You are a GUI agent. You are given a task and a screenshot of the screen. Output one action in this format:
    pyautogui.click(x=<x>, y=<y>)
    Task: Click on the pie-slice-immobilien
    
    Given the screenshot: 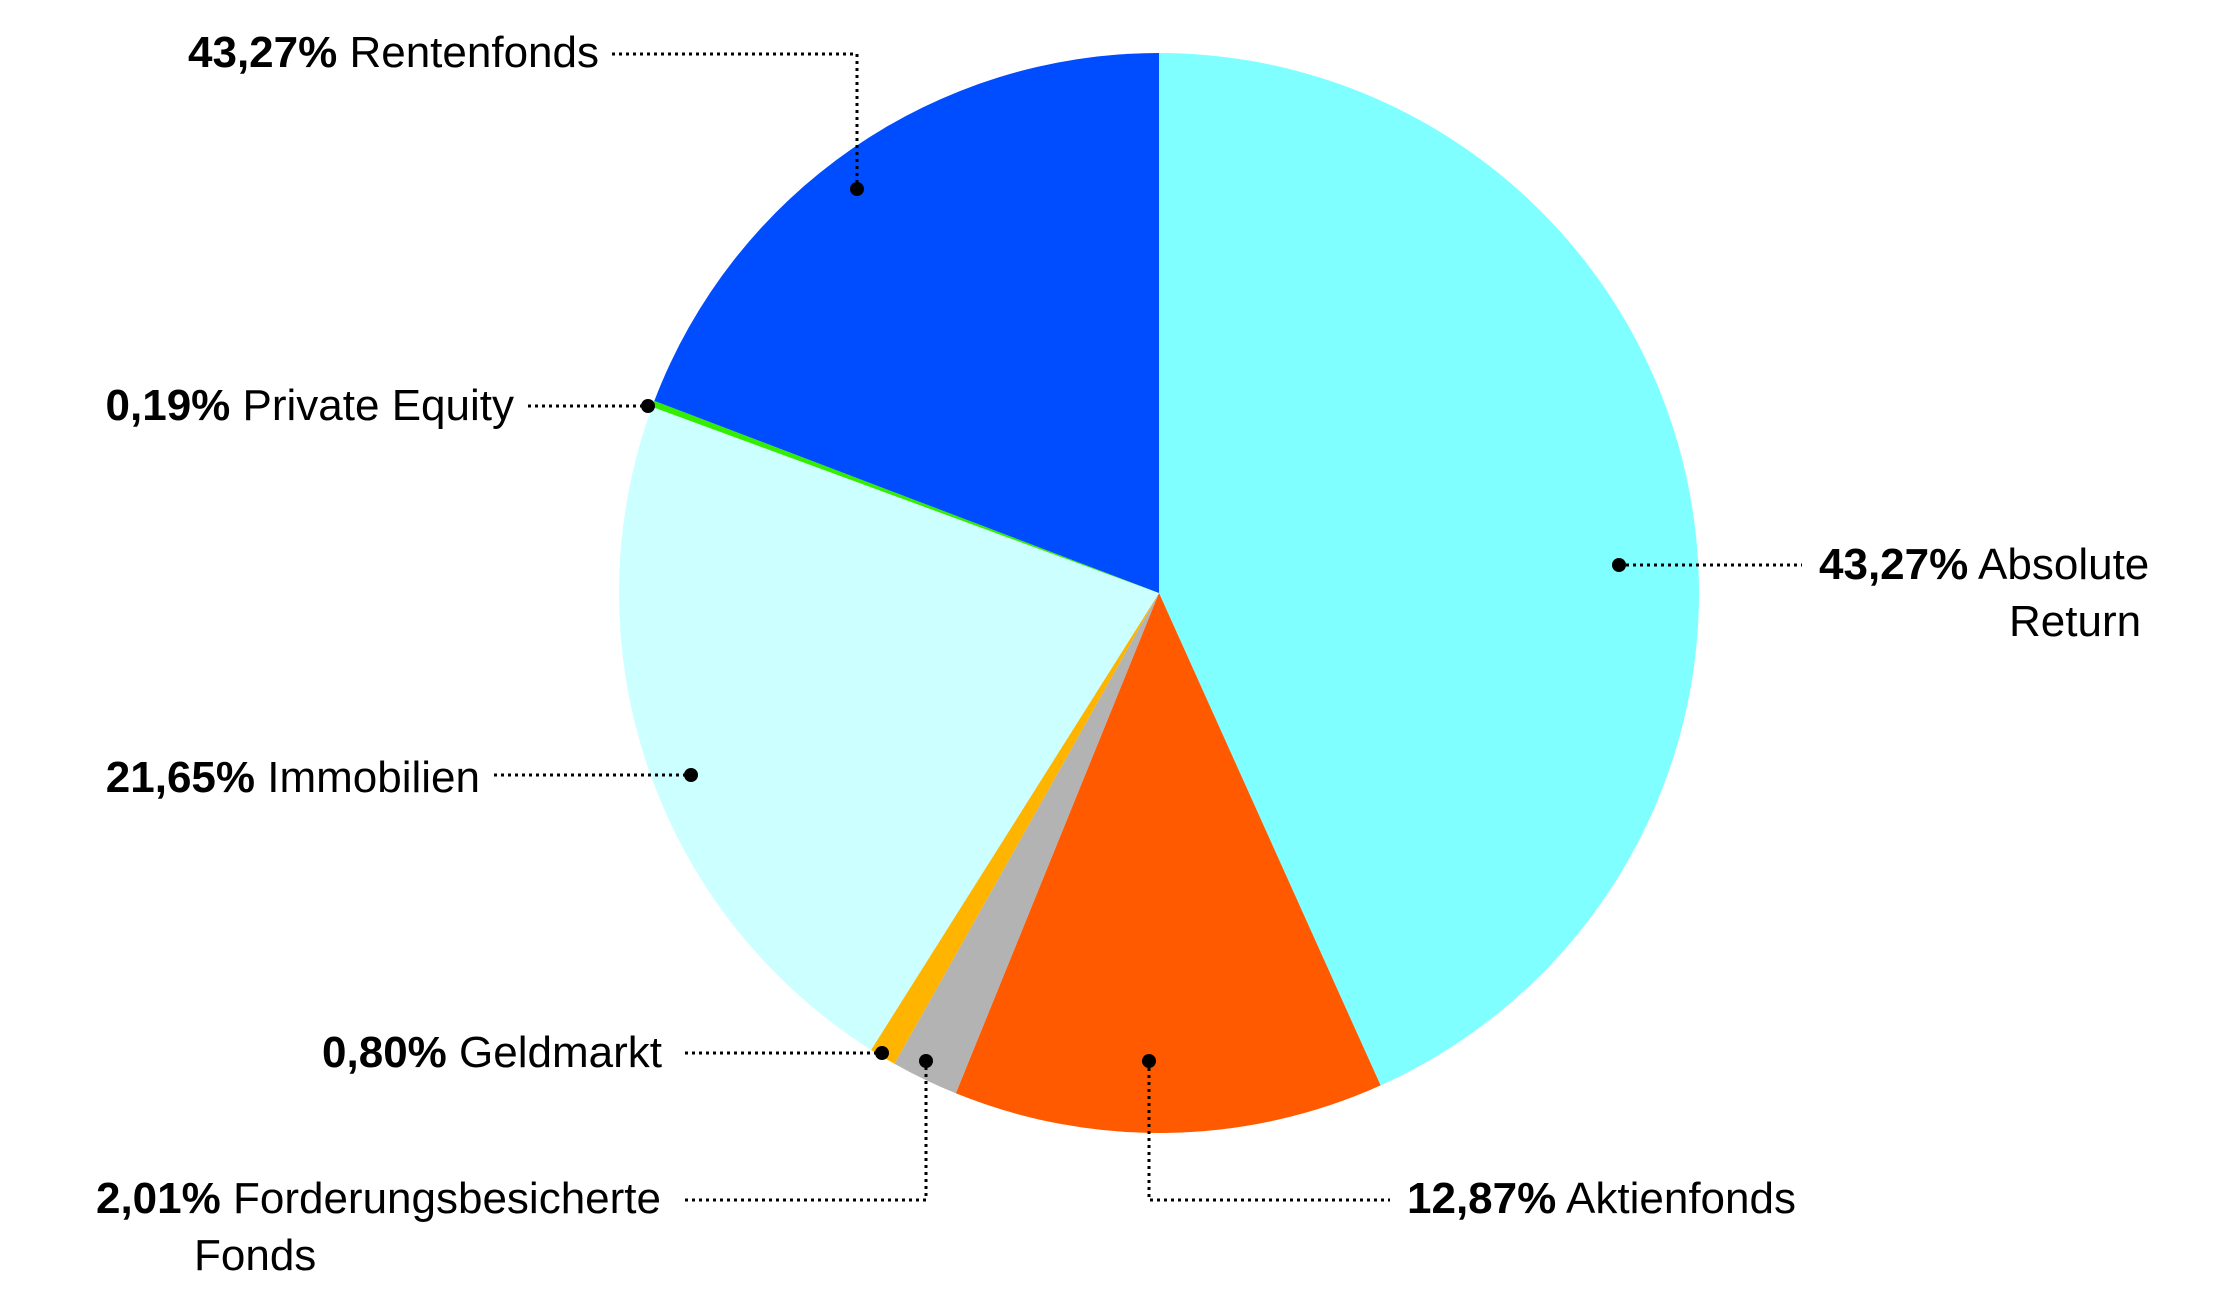 What is the action you would take?
    pyautogui.click(x=888, y=728)
    